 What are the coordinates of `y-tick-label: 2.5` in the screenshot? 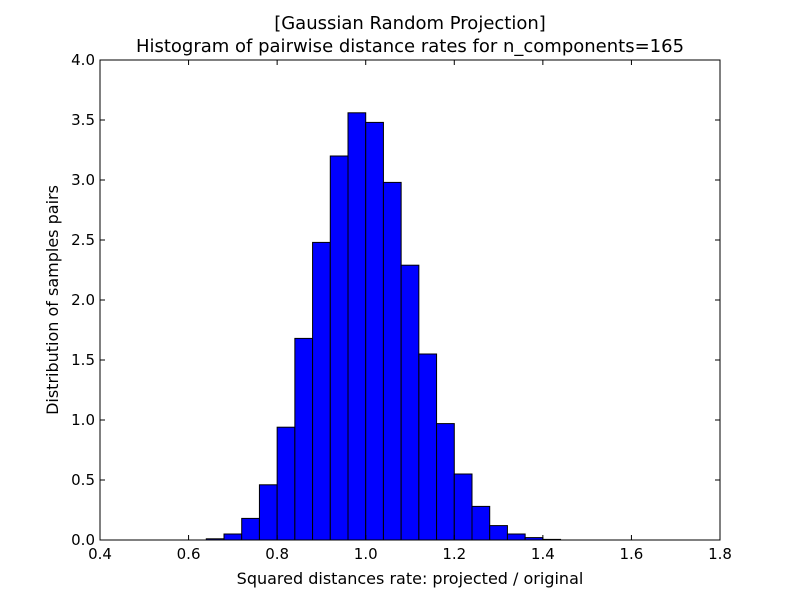 It's located at (83, 240).